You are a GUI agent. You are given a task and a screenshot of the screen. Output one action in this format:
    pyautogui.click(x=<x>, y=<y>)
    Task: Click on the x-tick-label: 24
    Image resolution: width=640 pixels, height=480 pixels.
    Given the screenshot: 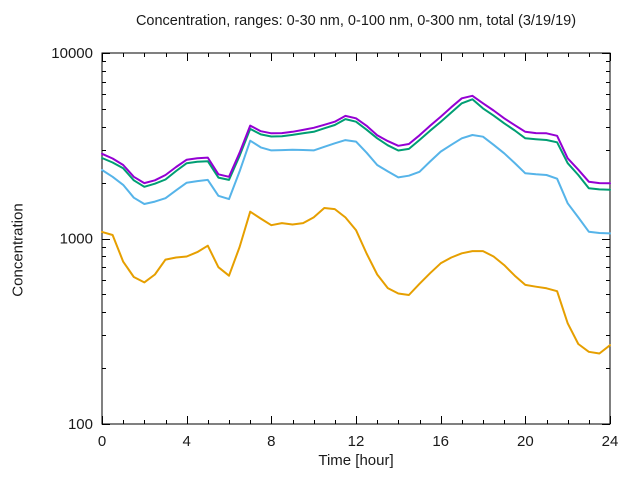 What is the action you would take?
    pyautogui.click(x=610, y=441)
    